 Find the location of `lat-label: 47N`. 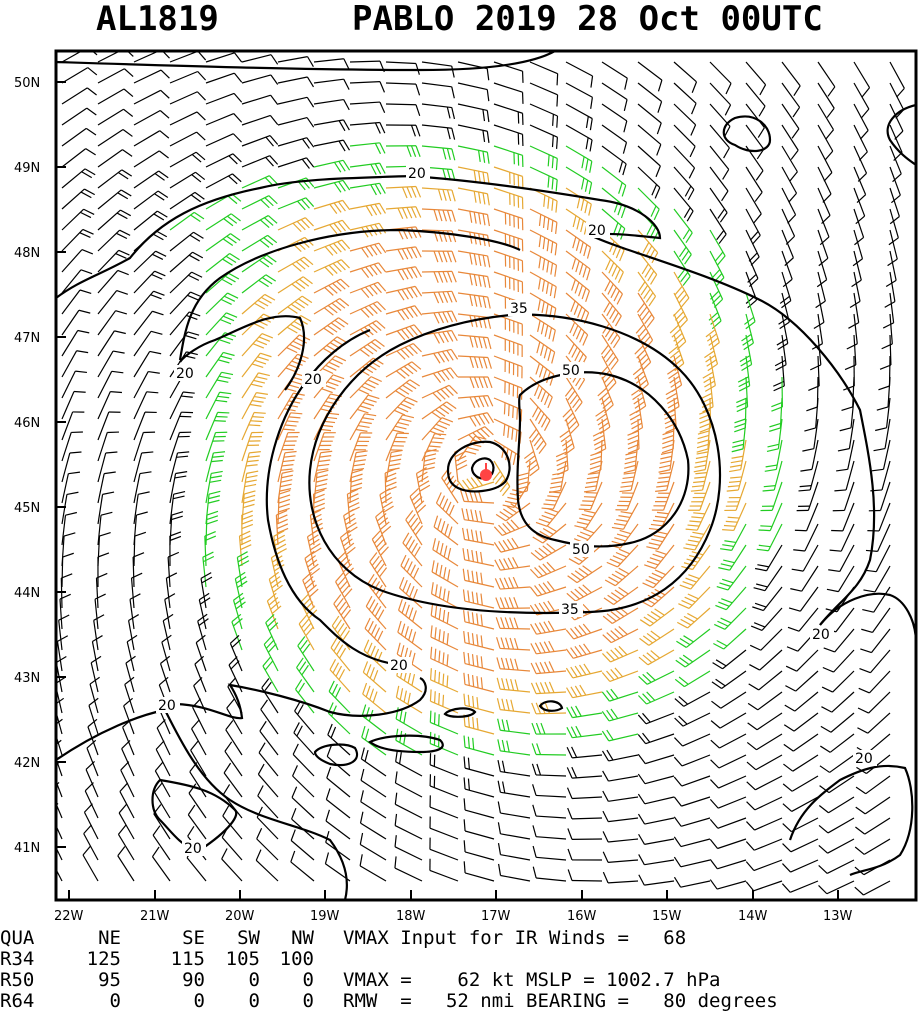

lat-label: 47N is located at coordinates (27, 338).